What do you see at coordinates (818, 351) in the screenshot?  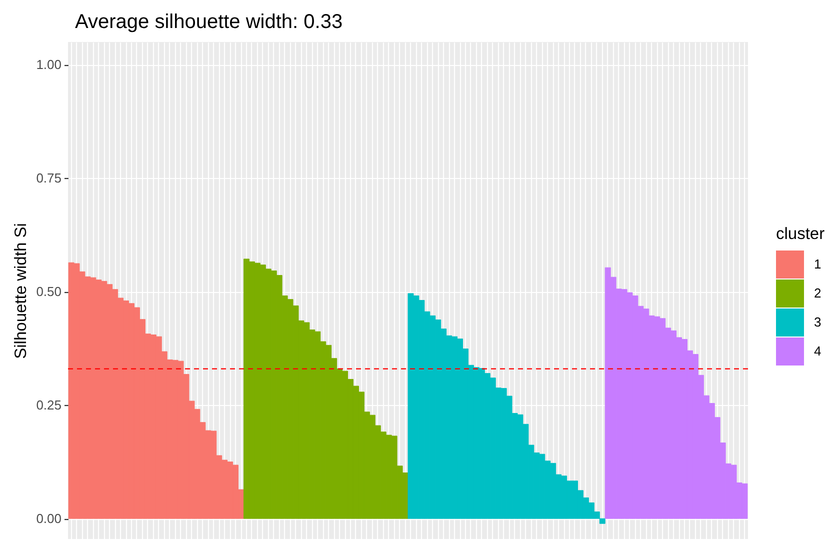 I see `legend-label: 4` at bounding box center [818, 351].